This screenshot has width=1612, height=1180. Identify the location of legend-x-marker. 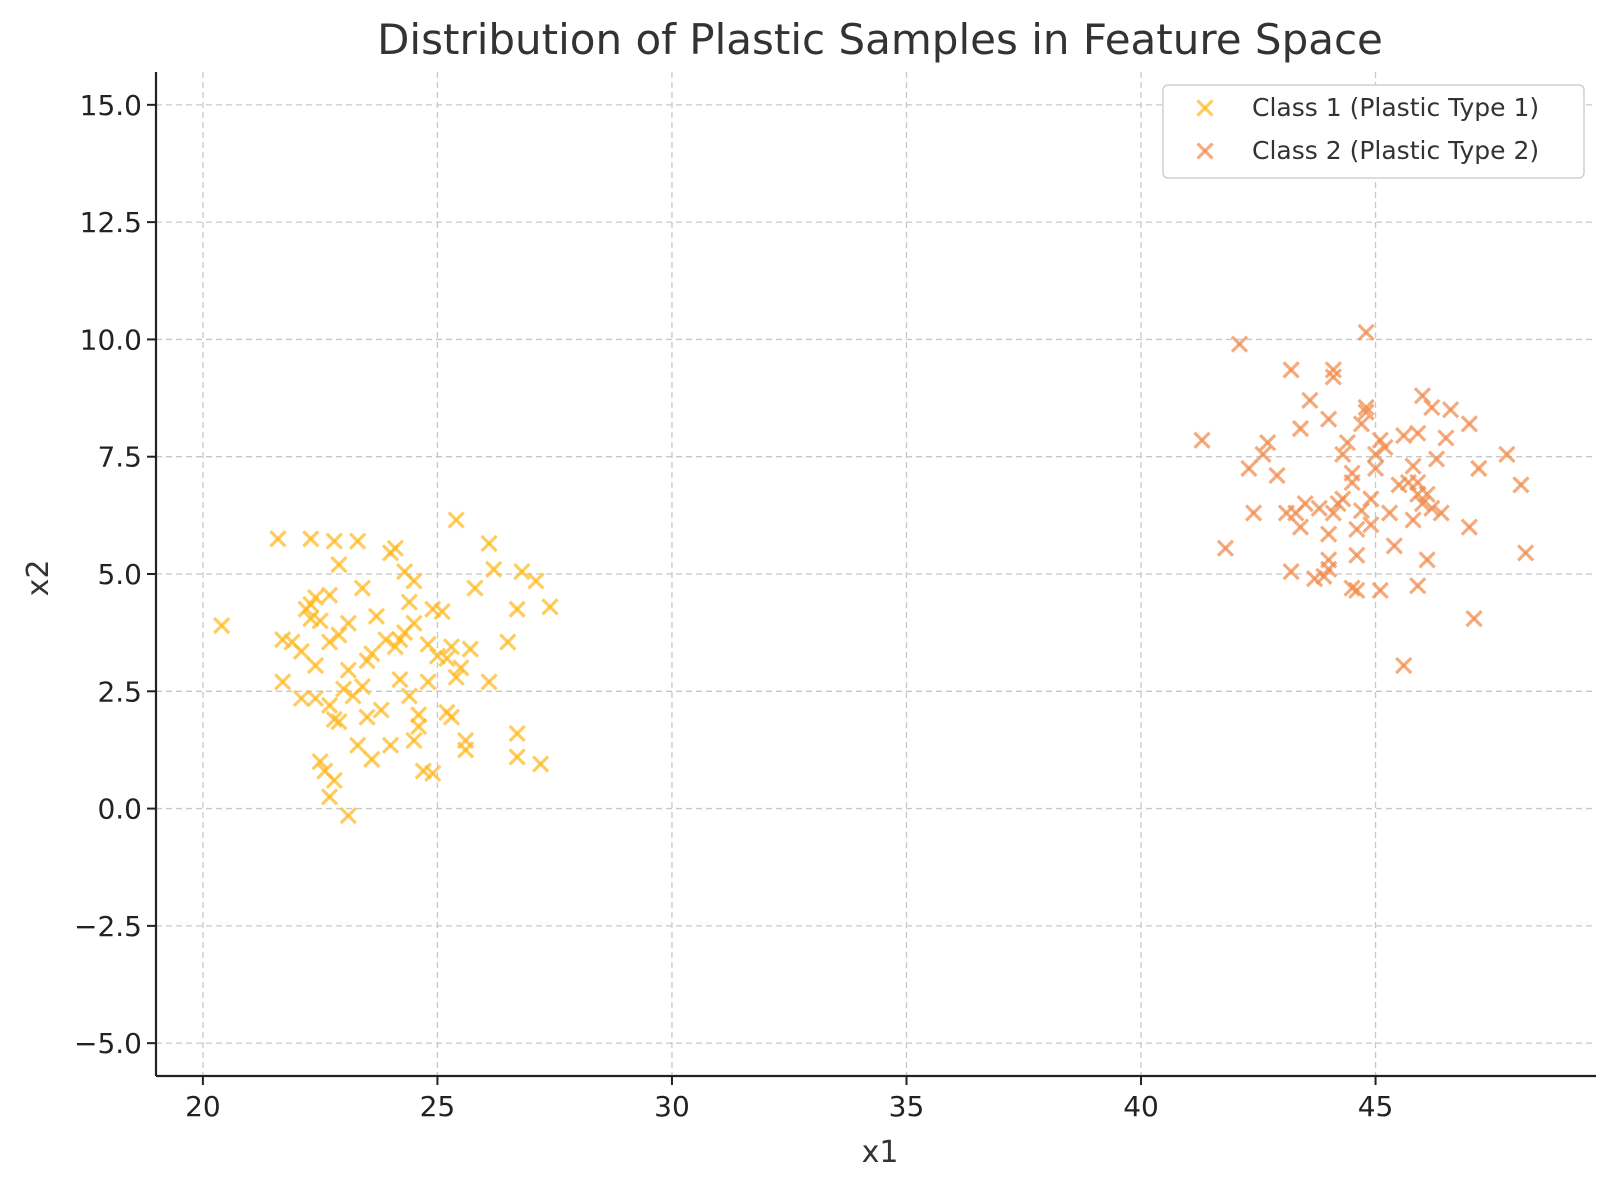
(1205, 108).